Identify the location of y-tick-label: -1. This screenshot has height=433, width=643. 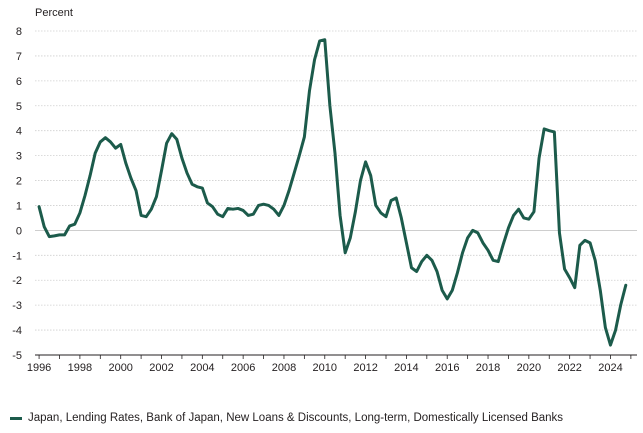
(17, 256).